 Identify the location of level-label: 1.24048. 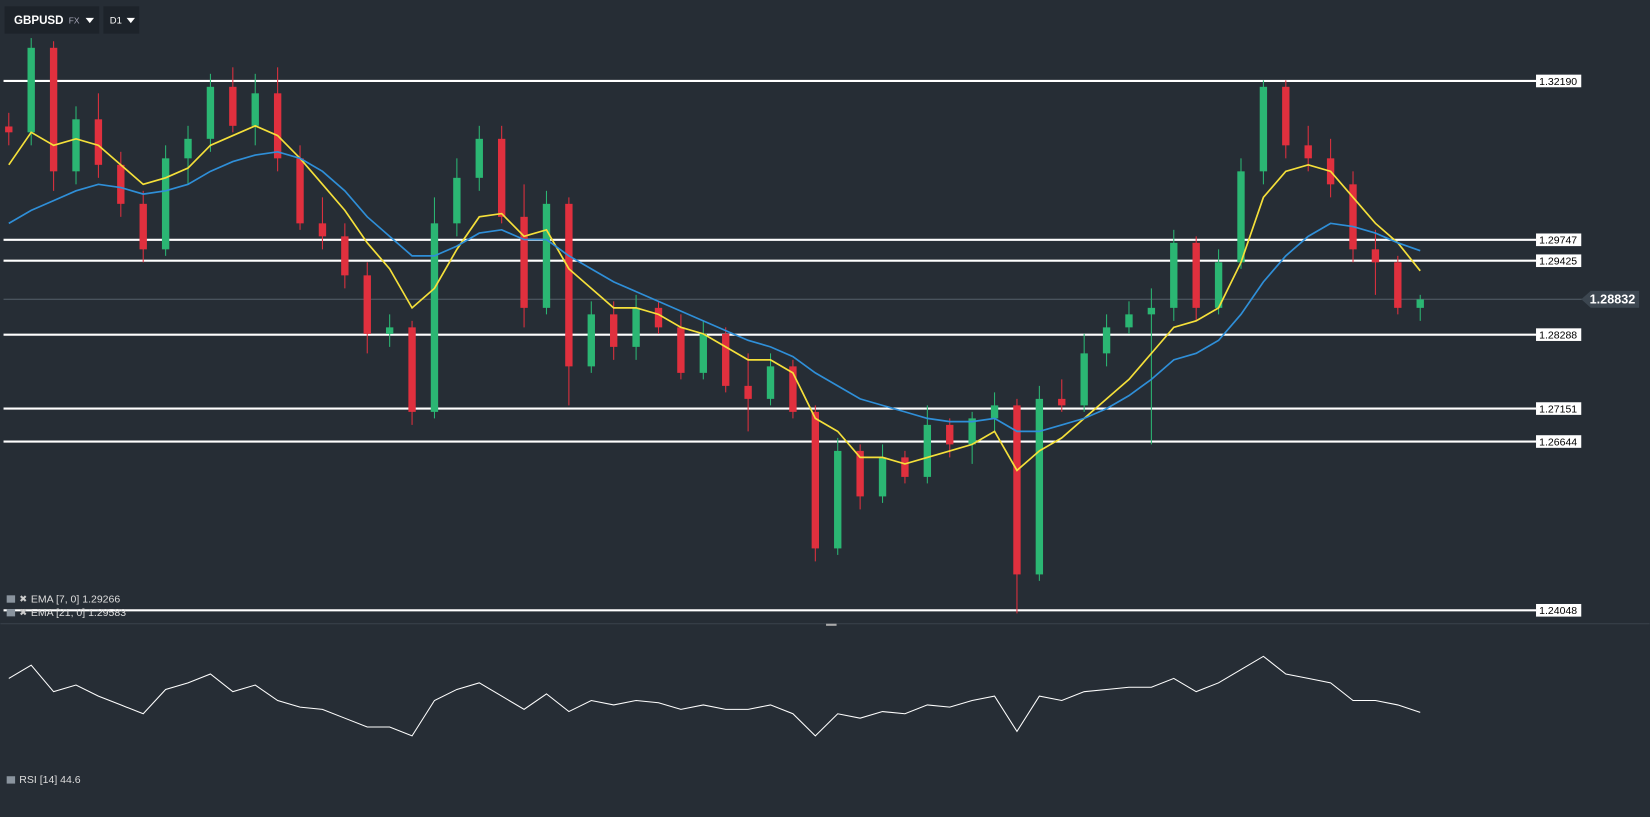
(1558, 611).